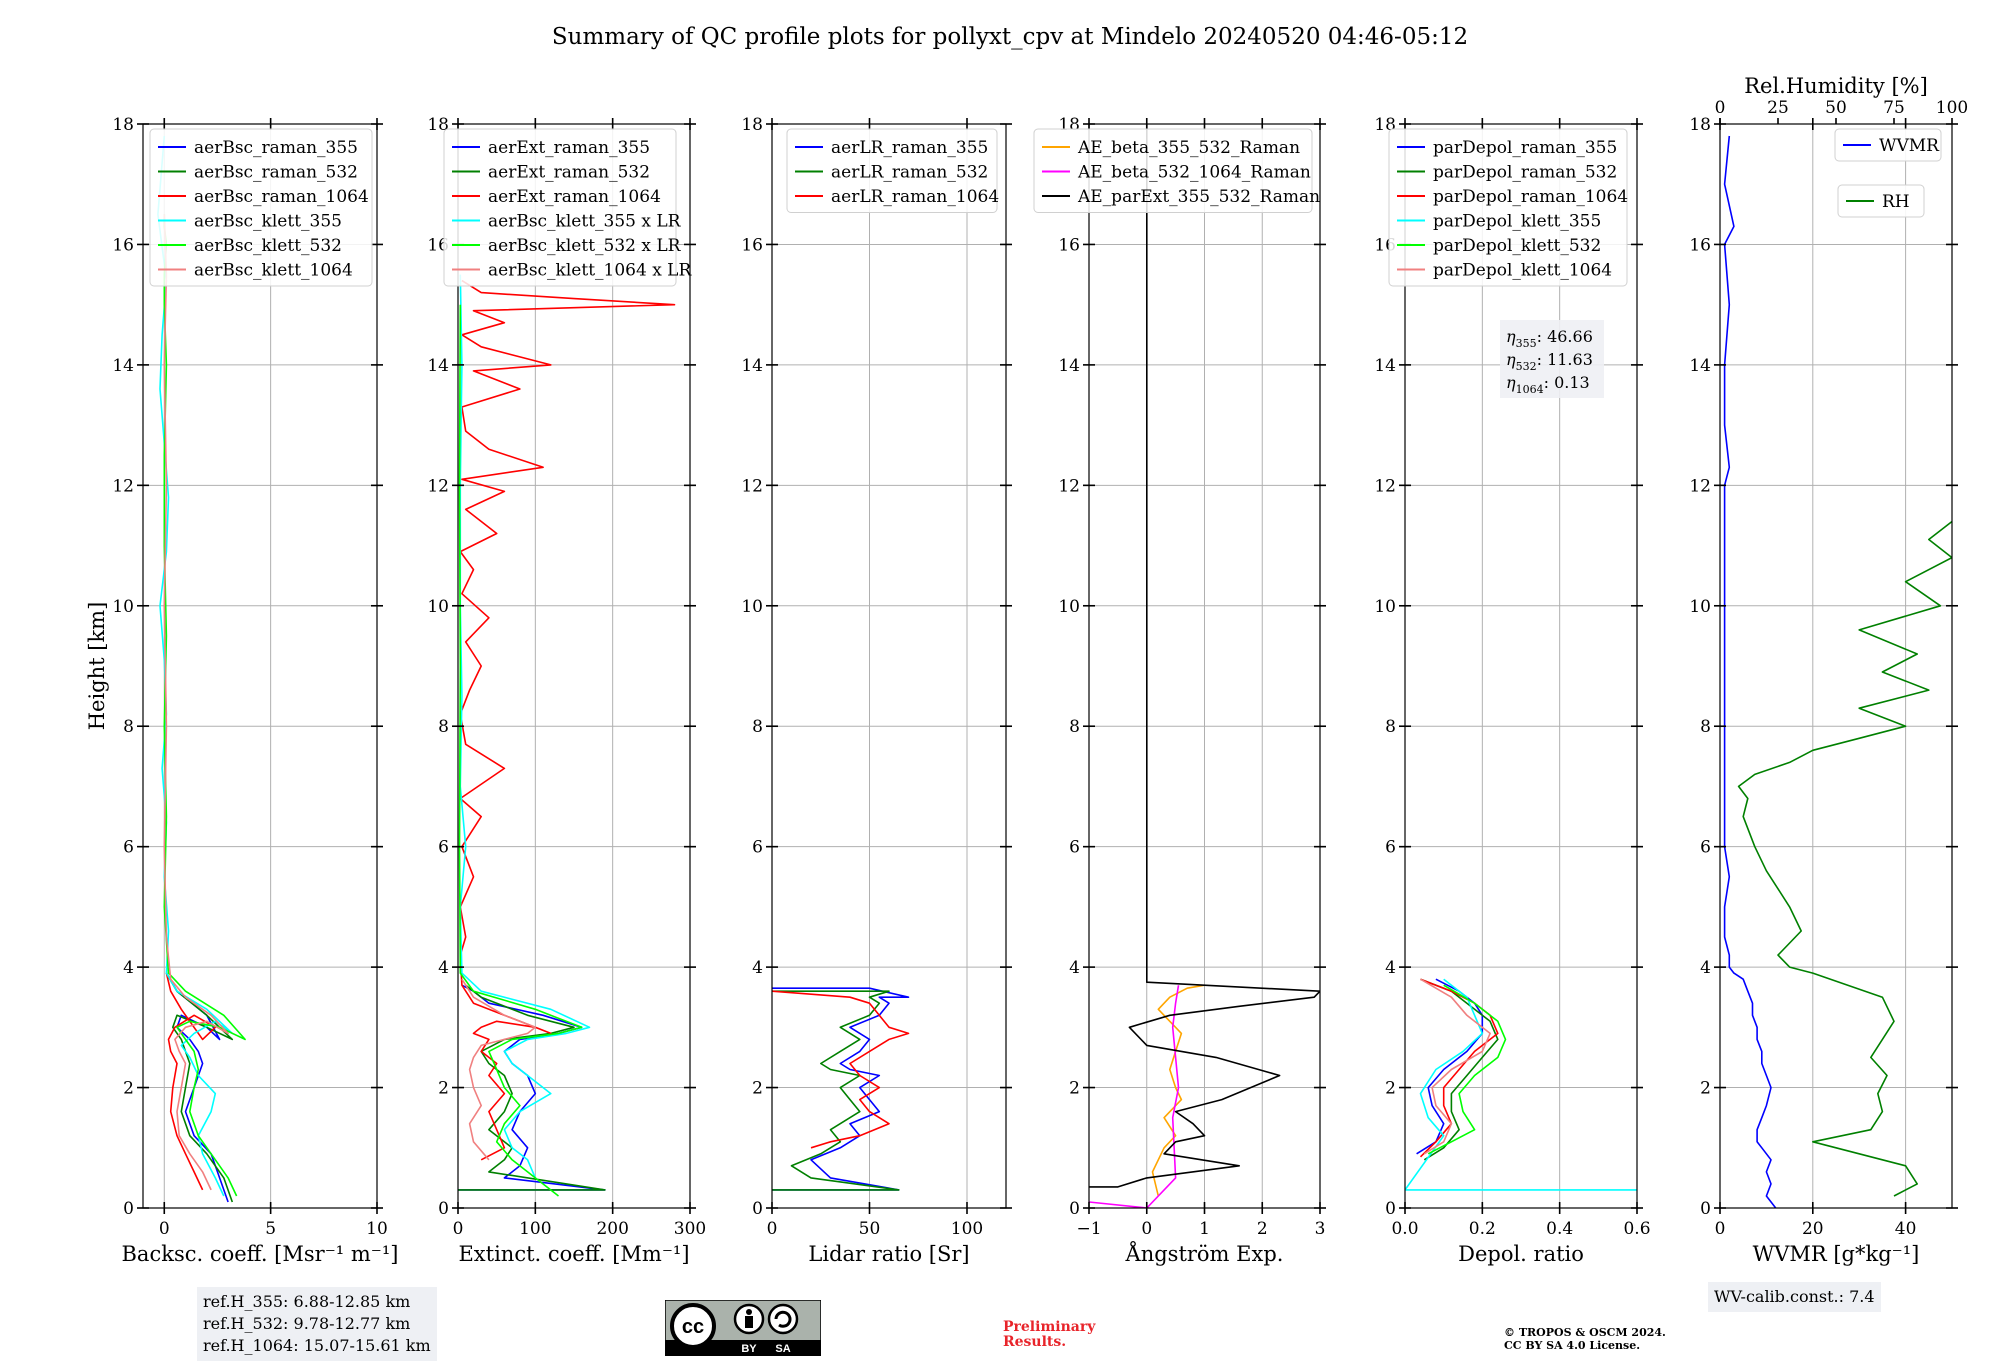 The height and width of the screenshot is (1361, 2000). Describe the element at coordinates (1517, 222) in the screenshot. I see `legend-entry: parDepol_klett_355` at that location.